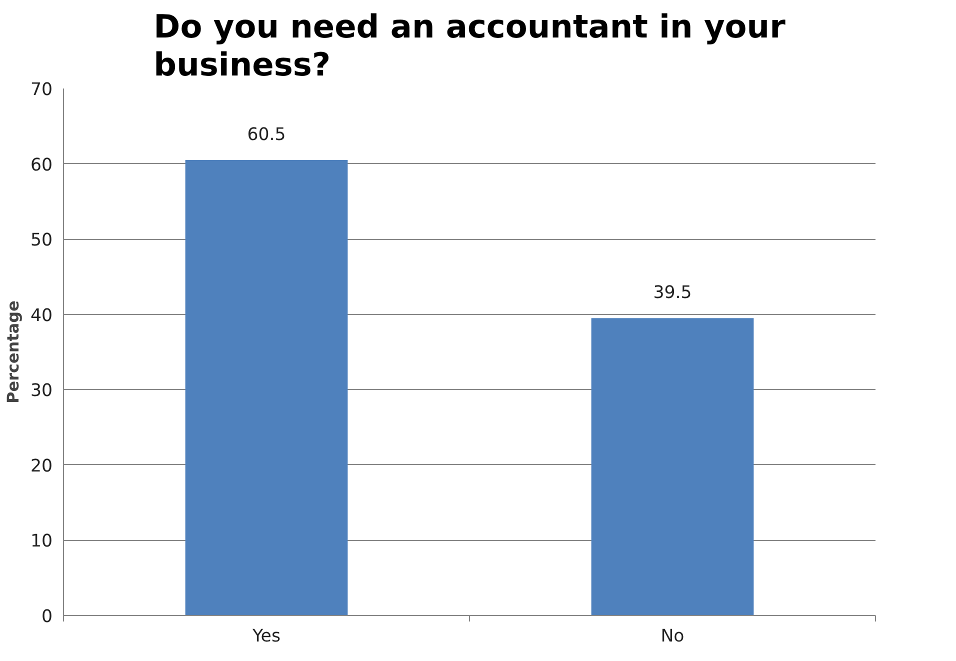  I want to click on x-tick-label: Yes, so click(266, 636).